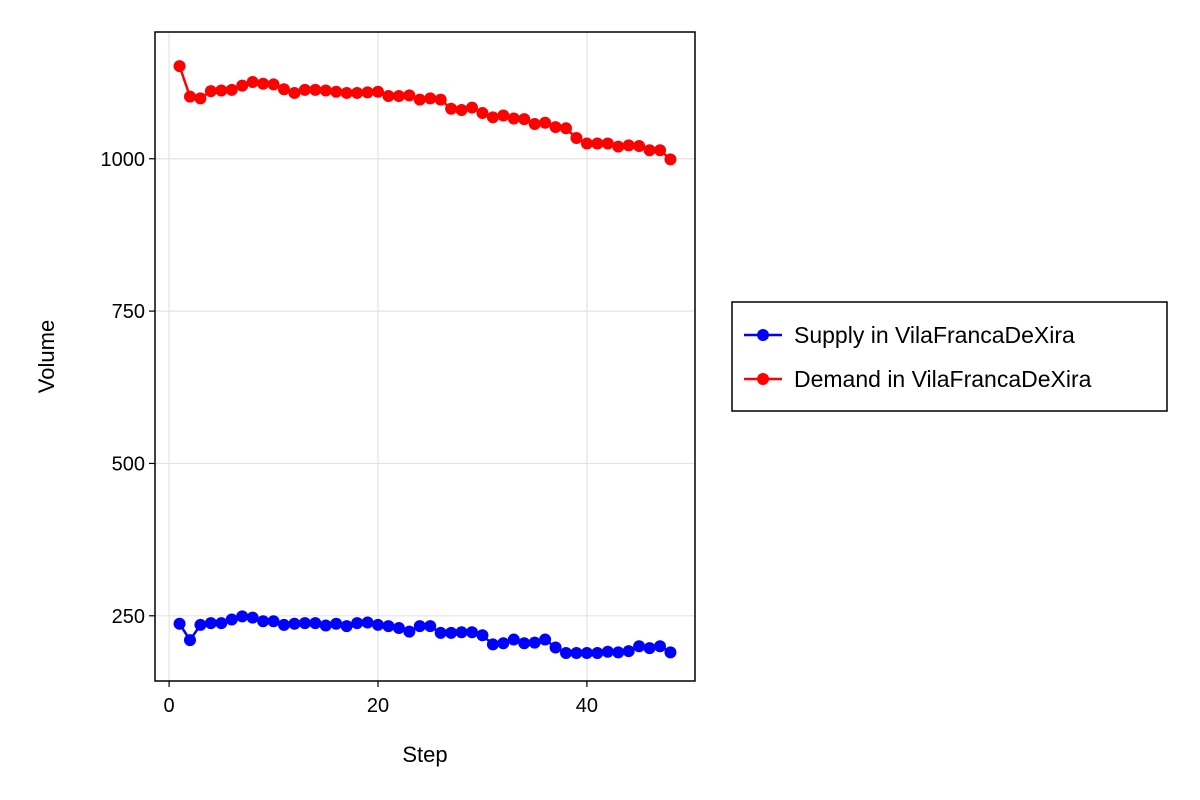 The height and width of the screenshot is (800, 1200). What do you see at coordinates (425, 634) in the screenshot?
I see `series-supply` at bounding box center [425, 634].